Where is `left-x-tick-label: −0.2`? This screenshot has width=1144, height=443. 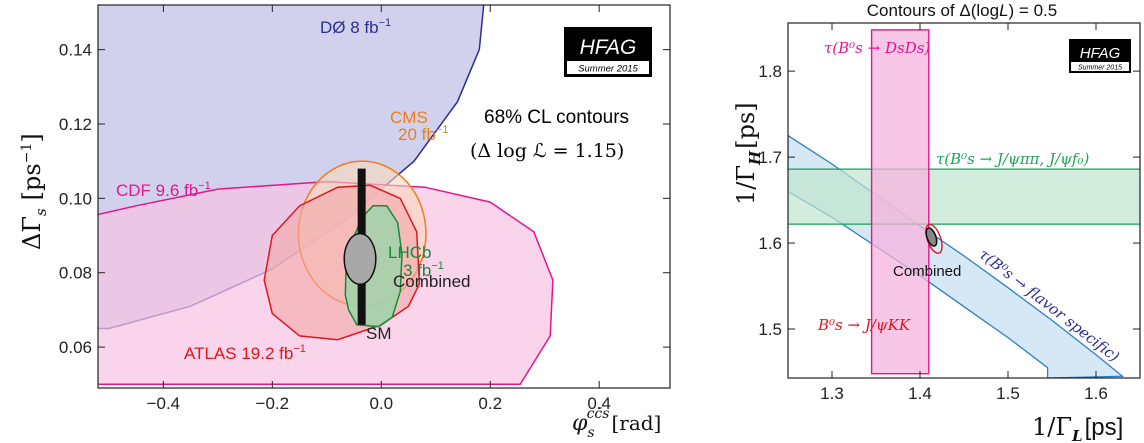 left-x-tick-label: −0.2 is located at coordinates (273, 403).